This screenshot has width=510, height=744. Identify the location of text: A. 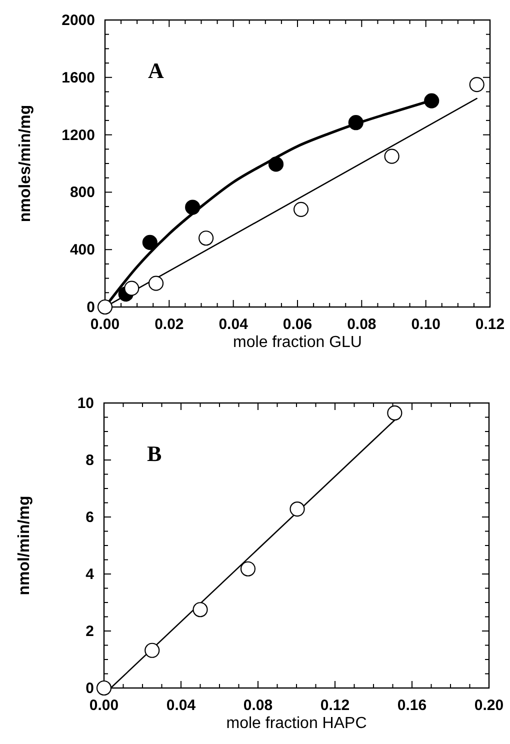
(156, 70).